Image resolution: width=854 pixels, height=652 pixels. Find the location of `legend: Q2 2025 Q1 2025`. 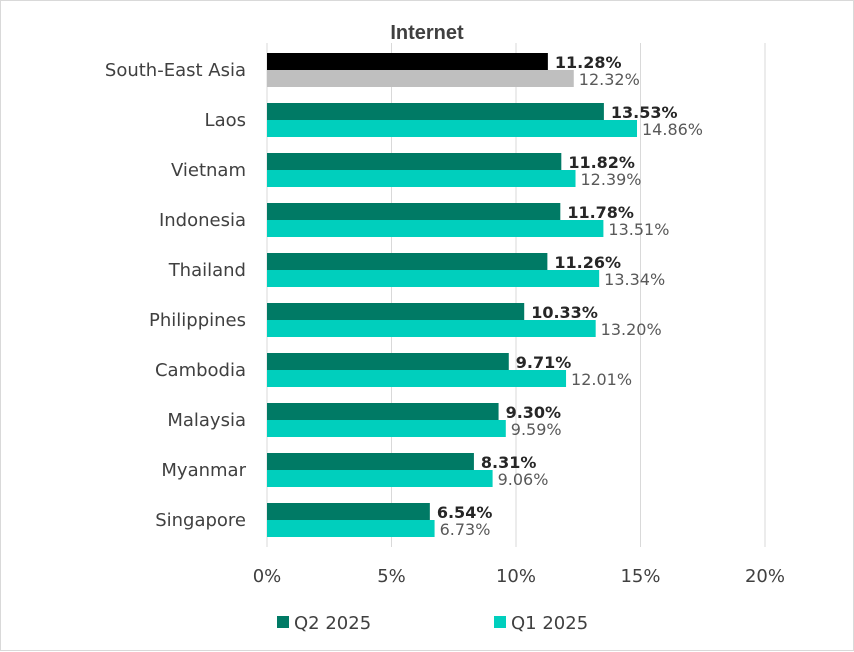

legend: Q2 2025 Q1 2025 is located at coordinates (432, 623).